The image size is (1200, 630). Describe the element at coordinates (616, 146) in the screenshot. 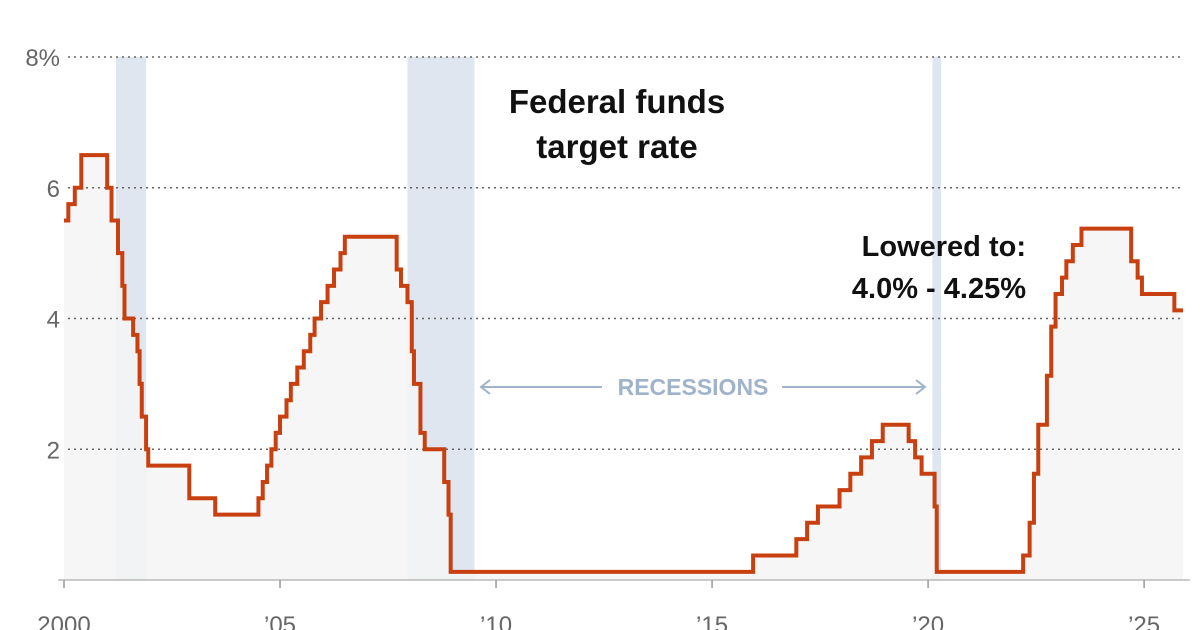

I see `chart-title-line-2: target rate` at that location.